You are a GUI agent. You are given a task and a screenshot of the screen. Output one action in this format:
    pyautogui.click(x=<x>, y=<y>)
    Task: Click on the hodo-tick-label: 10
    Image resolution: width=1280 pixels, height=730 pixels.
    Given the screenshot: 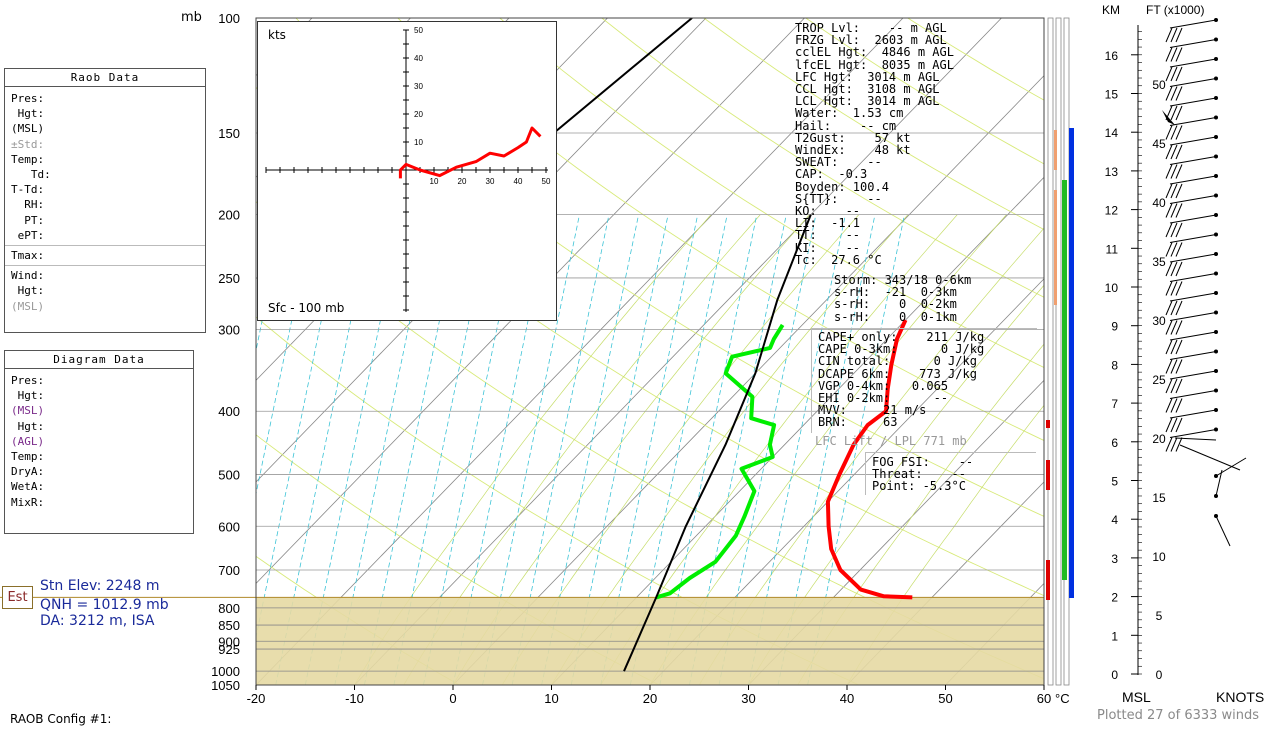 What is the action you would take?
    pyautogui.click(x=434, y=181)
    